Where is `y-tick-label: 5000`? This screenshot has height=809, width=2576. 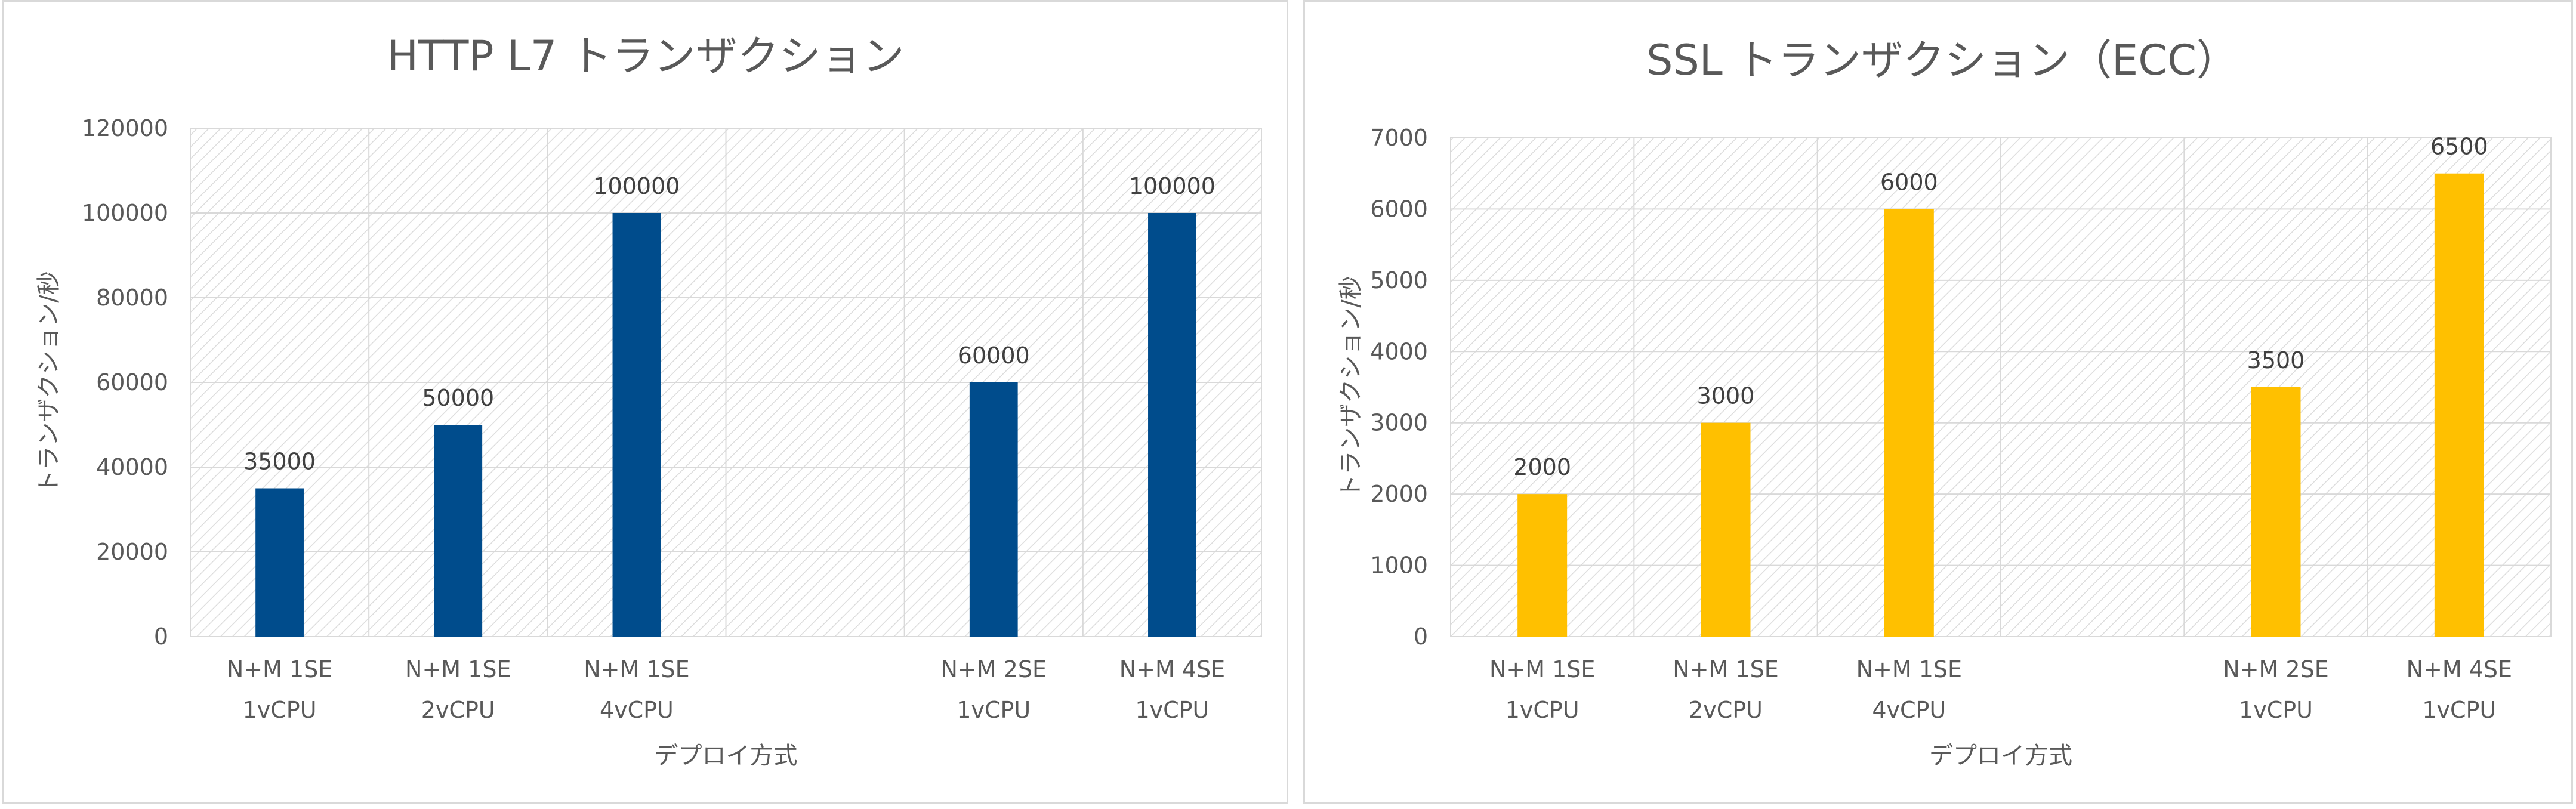 y-tick-label: 5000 is located at coordinates (1399, 280).